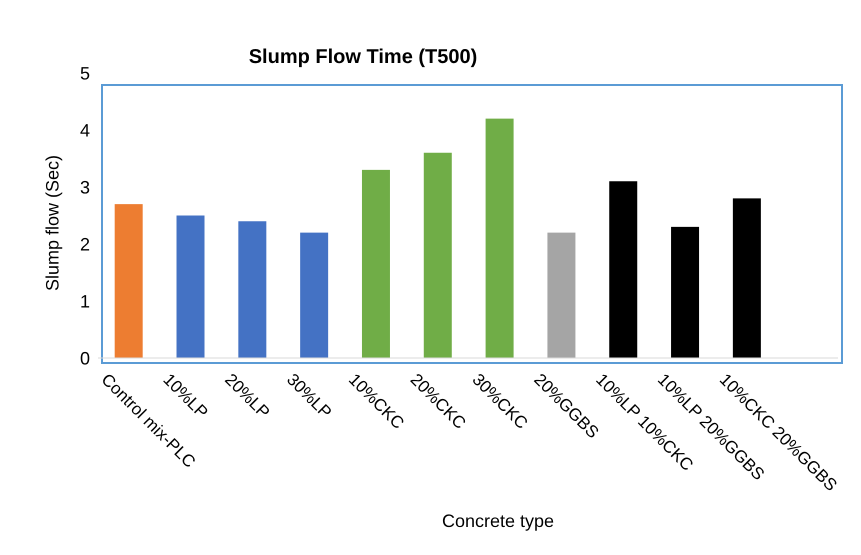 The image size is (861, 555). What do you see at coordinates (85, 244) in the screenshot?
I see `y-tick-label: 2` at bounding box center [85, 244].